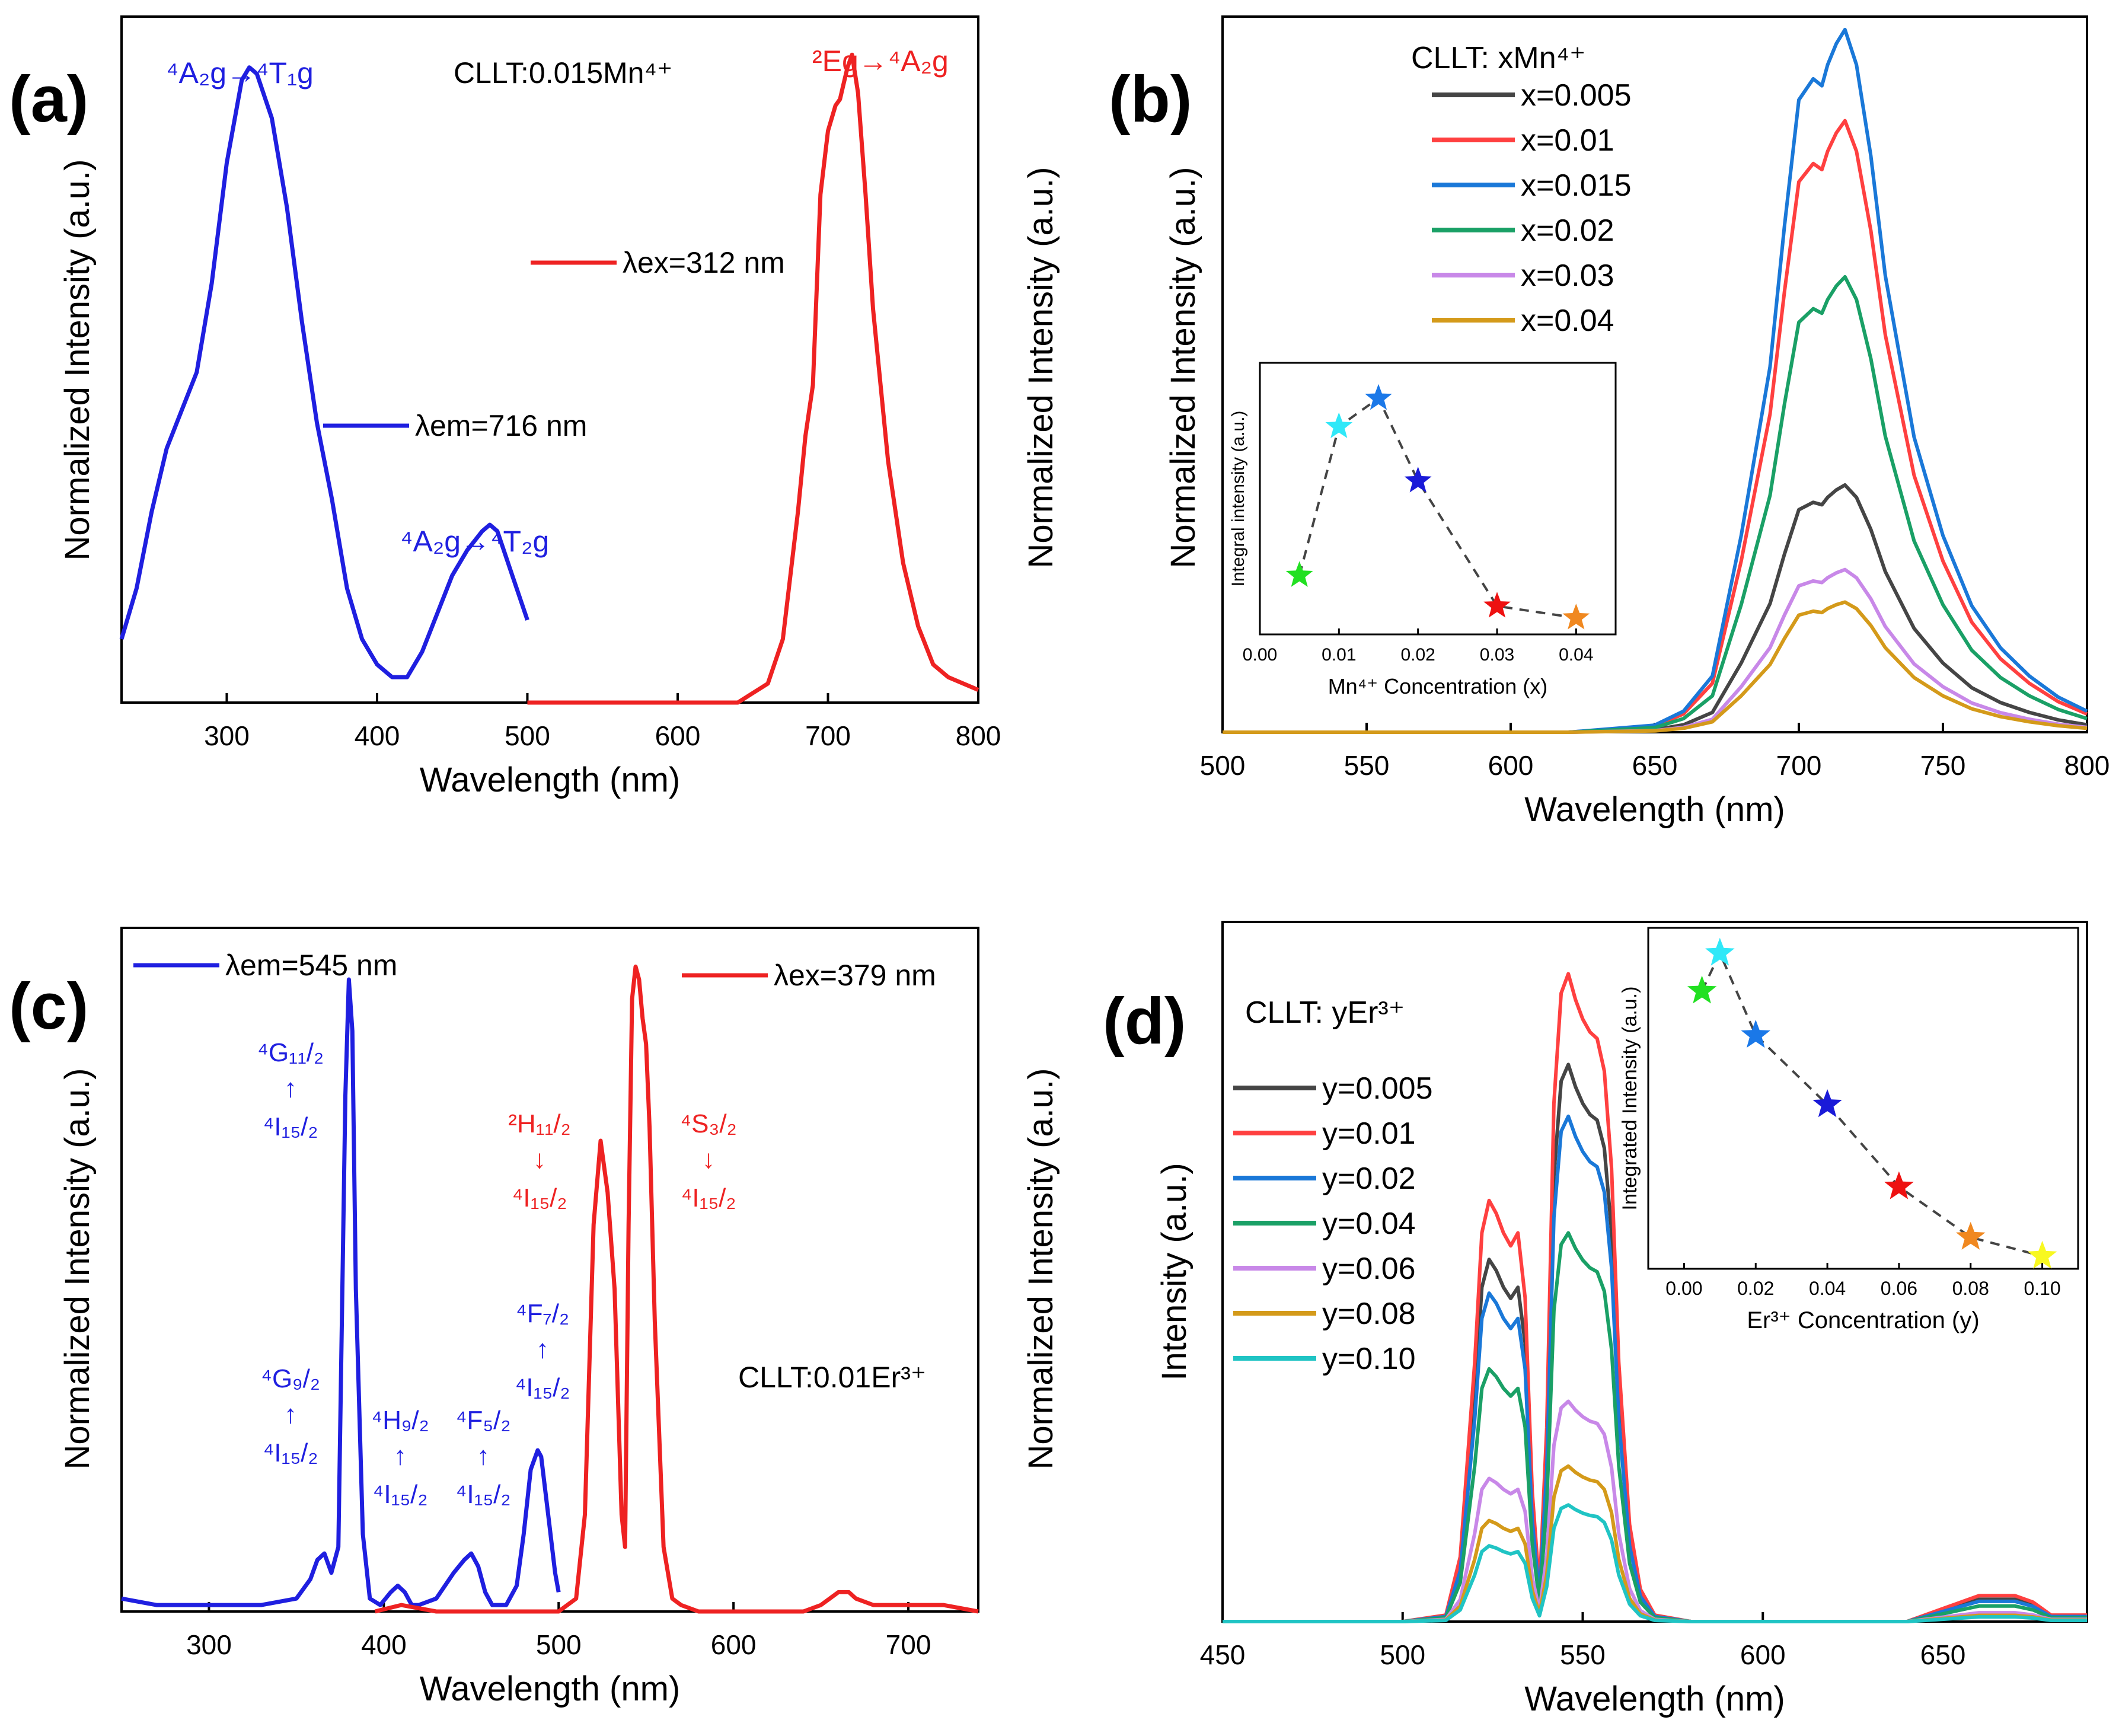 The width and height of the screenshot is (2119, 1736). What do you see at coordinates (482, 1494) in the screenshot?
I see `panel-c-annotation-from-3: ⁴I₁₅/₂` at bounding box center [482, 1494].